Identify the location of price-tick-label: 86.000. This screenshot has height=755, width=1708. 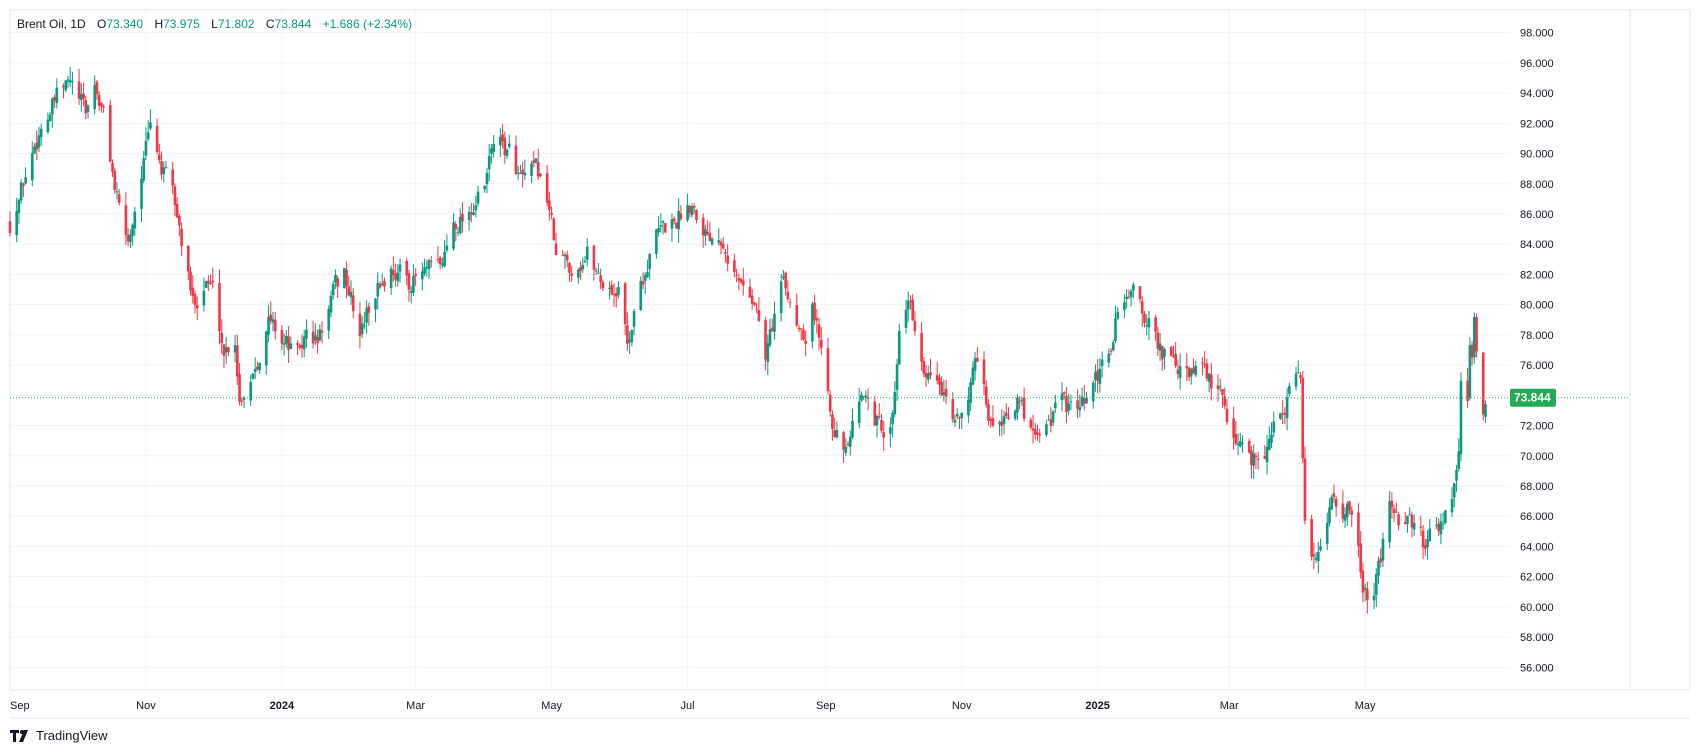
(1537, 215).